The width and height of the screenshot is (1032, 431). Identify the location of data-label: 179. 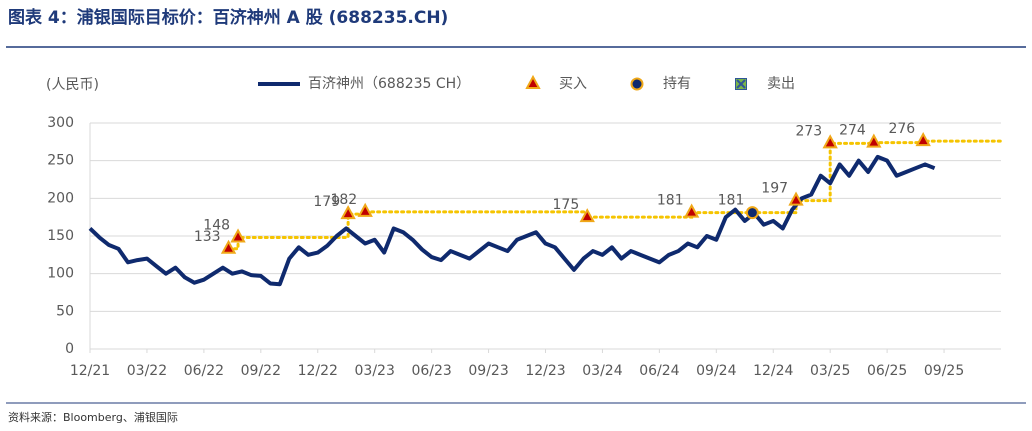
(326, 202).